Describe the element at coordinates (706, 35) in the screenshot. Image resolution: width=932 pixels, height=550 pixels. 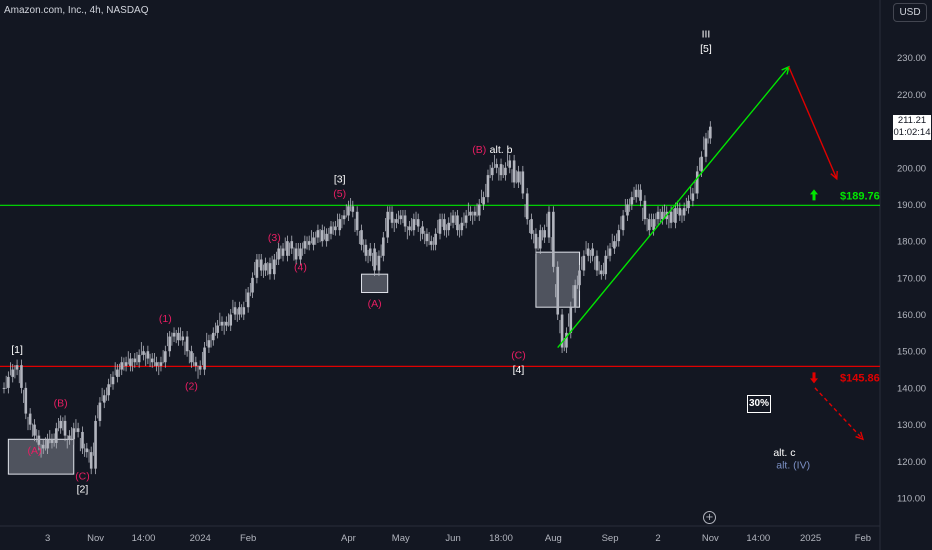
I see `wave-label: III` at that location.